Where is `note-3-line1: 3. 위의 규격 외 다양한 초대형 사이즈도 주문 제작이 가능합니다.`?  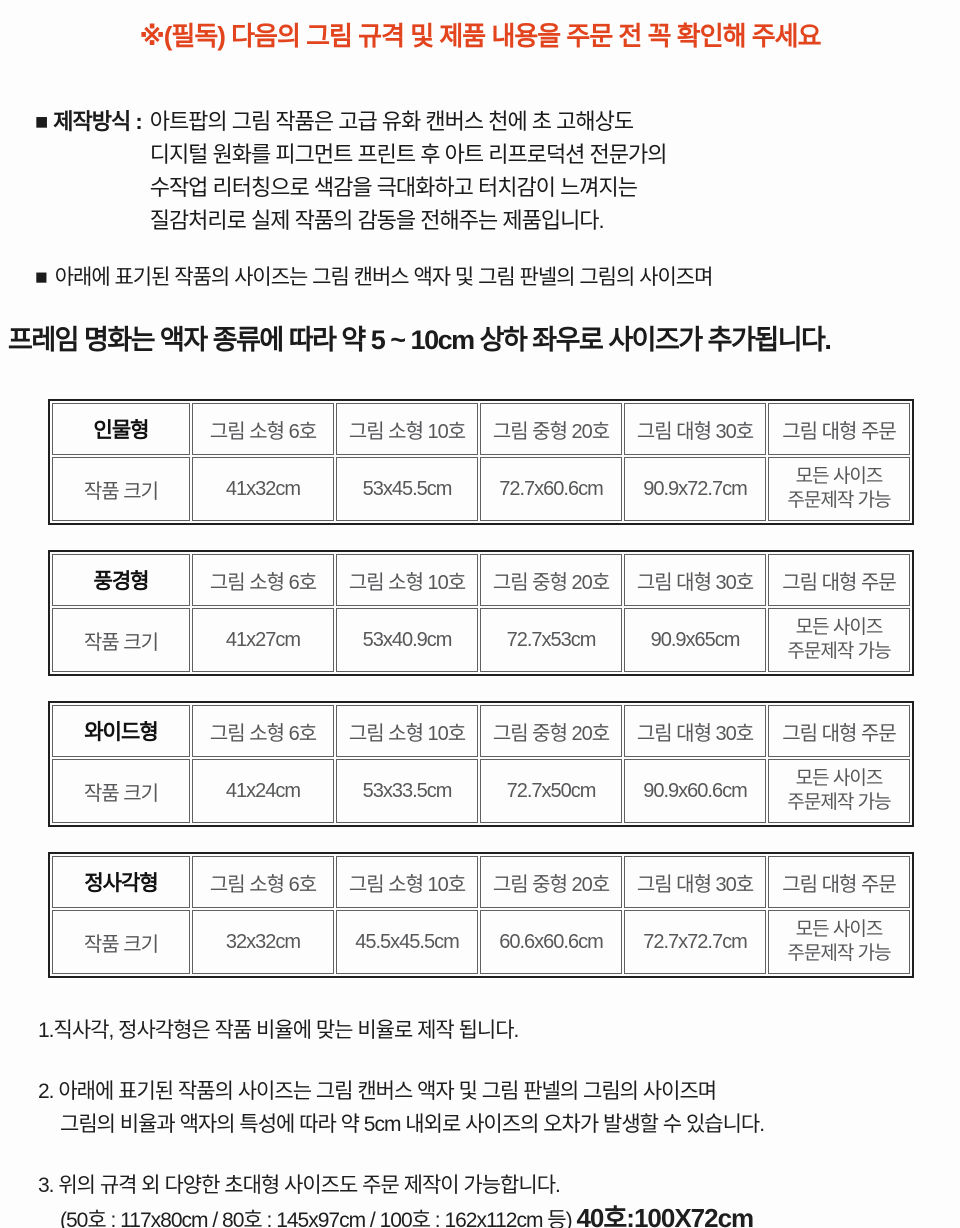
note-3-line1: 3. 위의 규격 외 다양한 초대형 사이즈도 주문 제작이 가능합니다. is located at coordinates (299, 1185).